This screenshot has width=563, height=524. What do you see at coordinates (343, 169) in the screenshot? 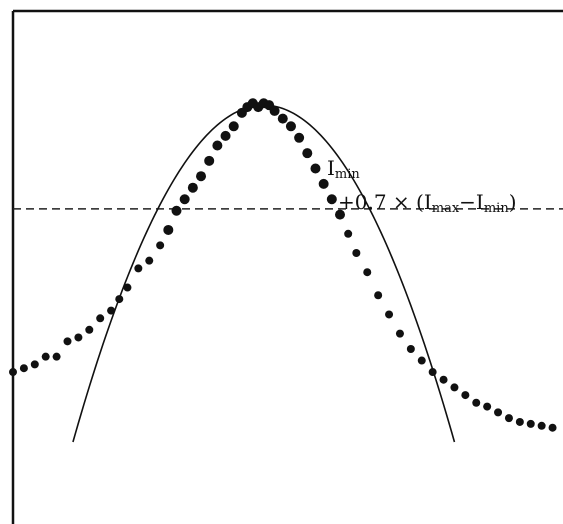
I see `annotation-line-1: Imin` at bounding box center [343, 169].